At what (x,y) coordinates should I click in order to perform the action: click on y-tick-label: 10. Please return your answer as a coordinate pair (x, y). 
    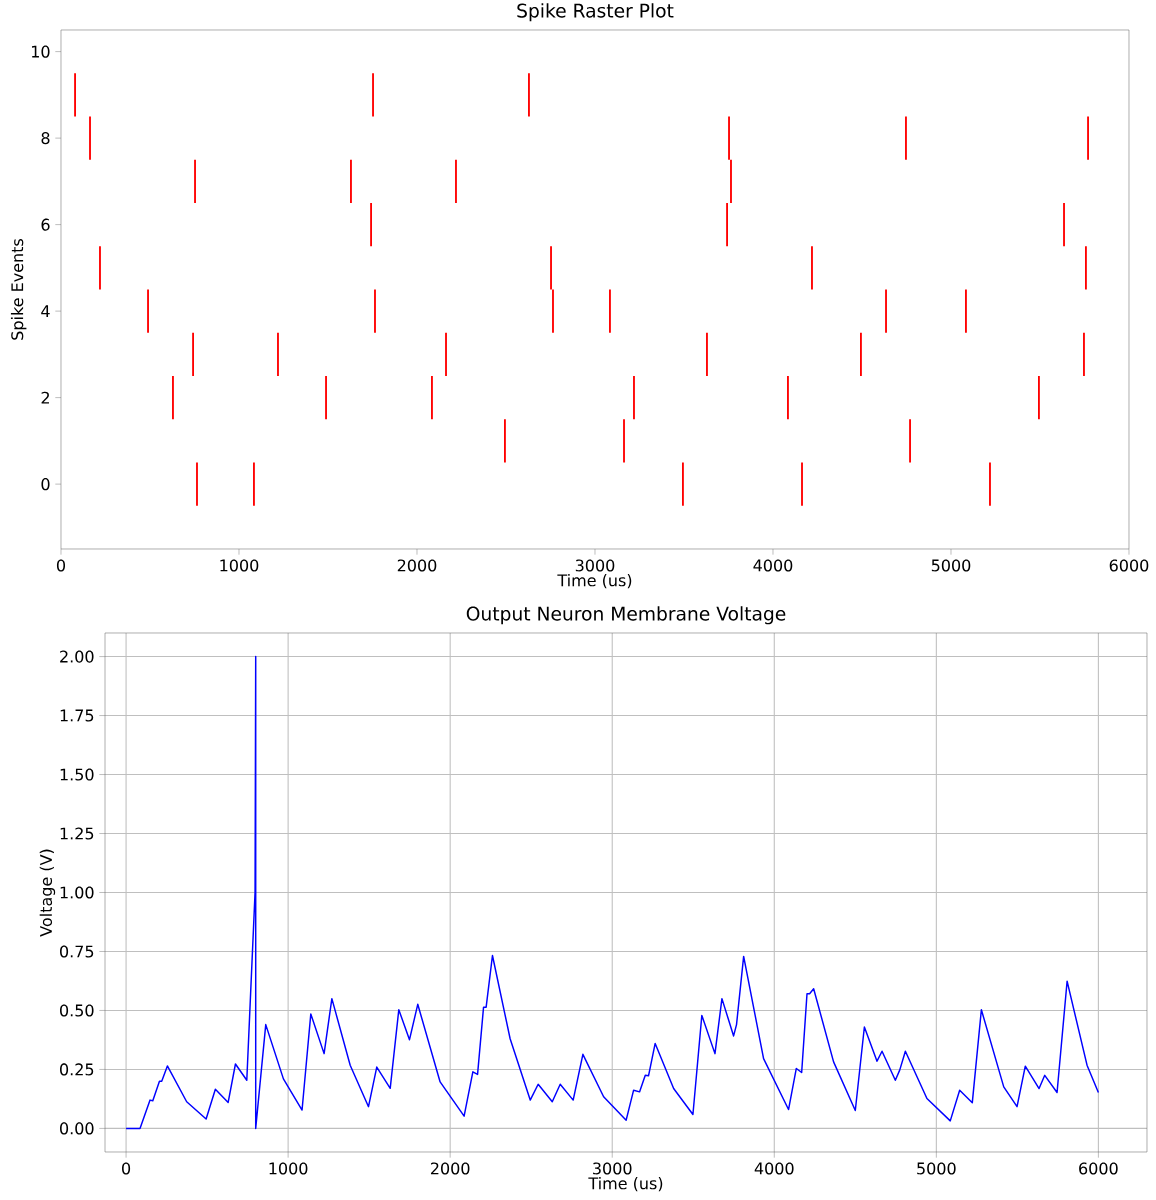
    Looking at the image, I should click on (40, 51).